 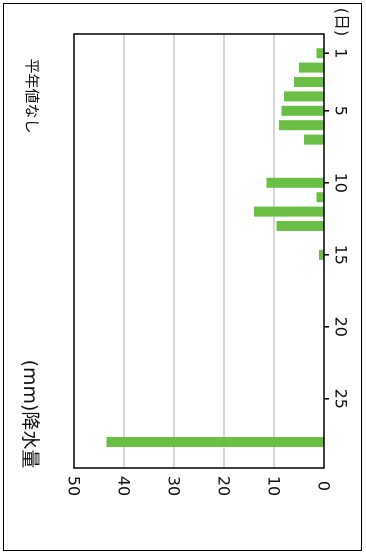 I want to click on day-tick-10: 10, so click(x=341, y=183).